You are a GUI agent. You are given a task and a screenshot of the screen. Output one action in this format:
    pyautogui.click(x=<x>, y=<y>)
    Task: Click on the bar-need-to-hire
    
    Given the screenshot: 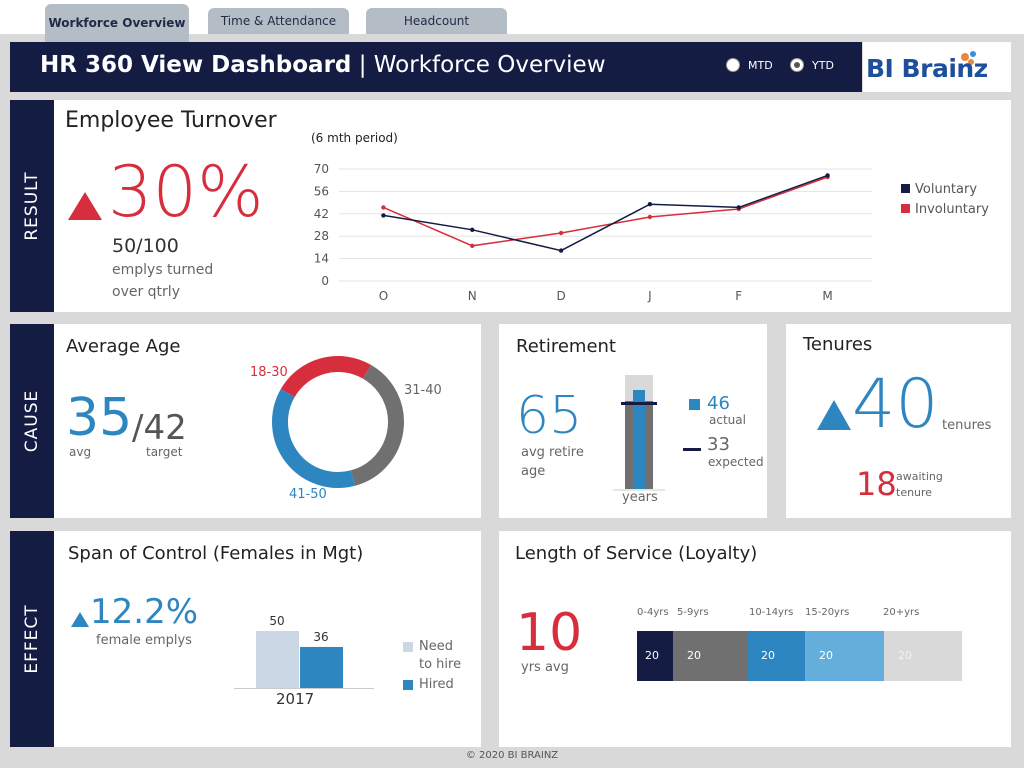 What is the action you would take?
    pyautogui.click(x=277, y=659)
    